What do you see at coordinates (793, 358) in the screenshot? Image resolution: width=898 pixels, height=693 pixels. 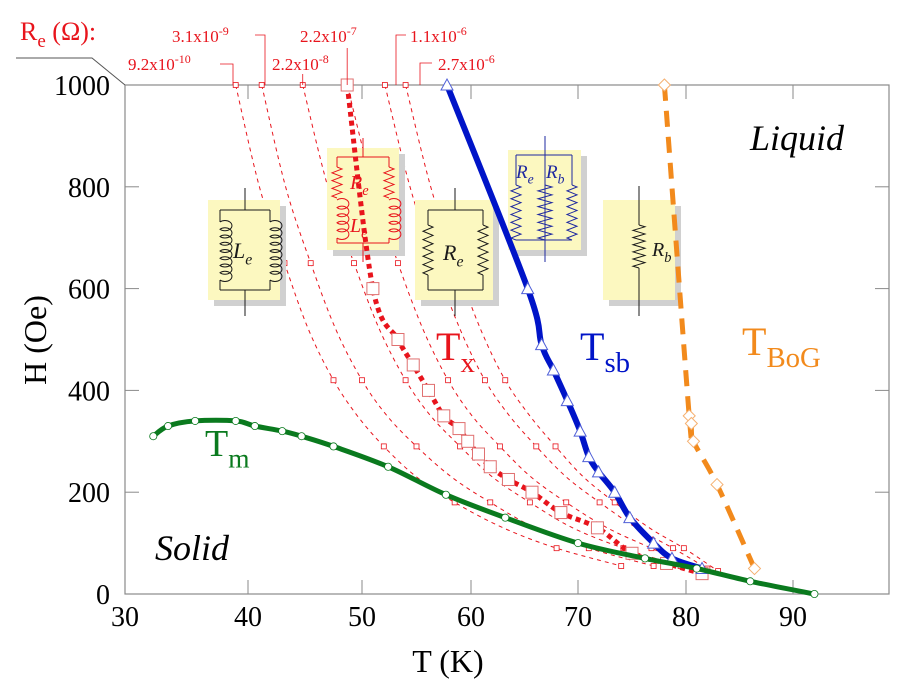 I see `series-label-TBoG-sub: BoG` at bounding box center [793, 358].